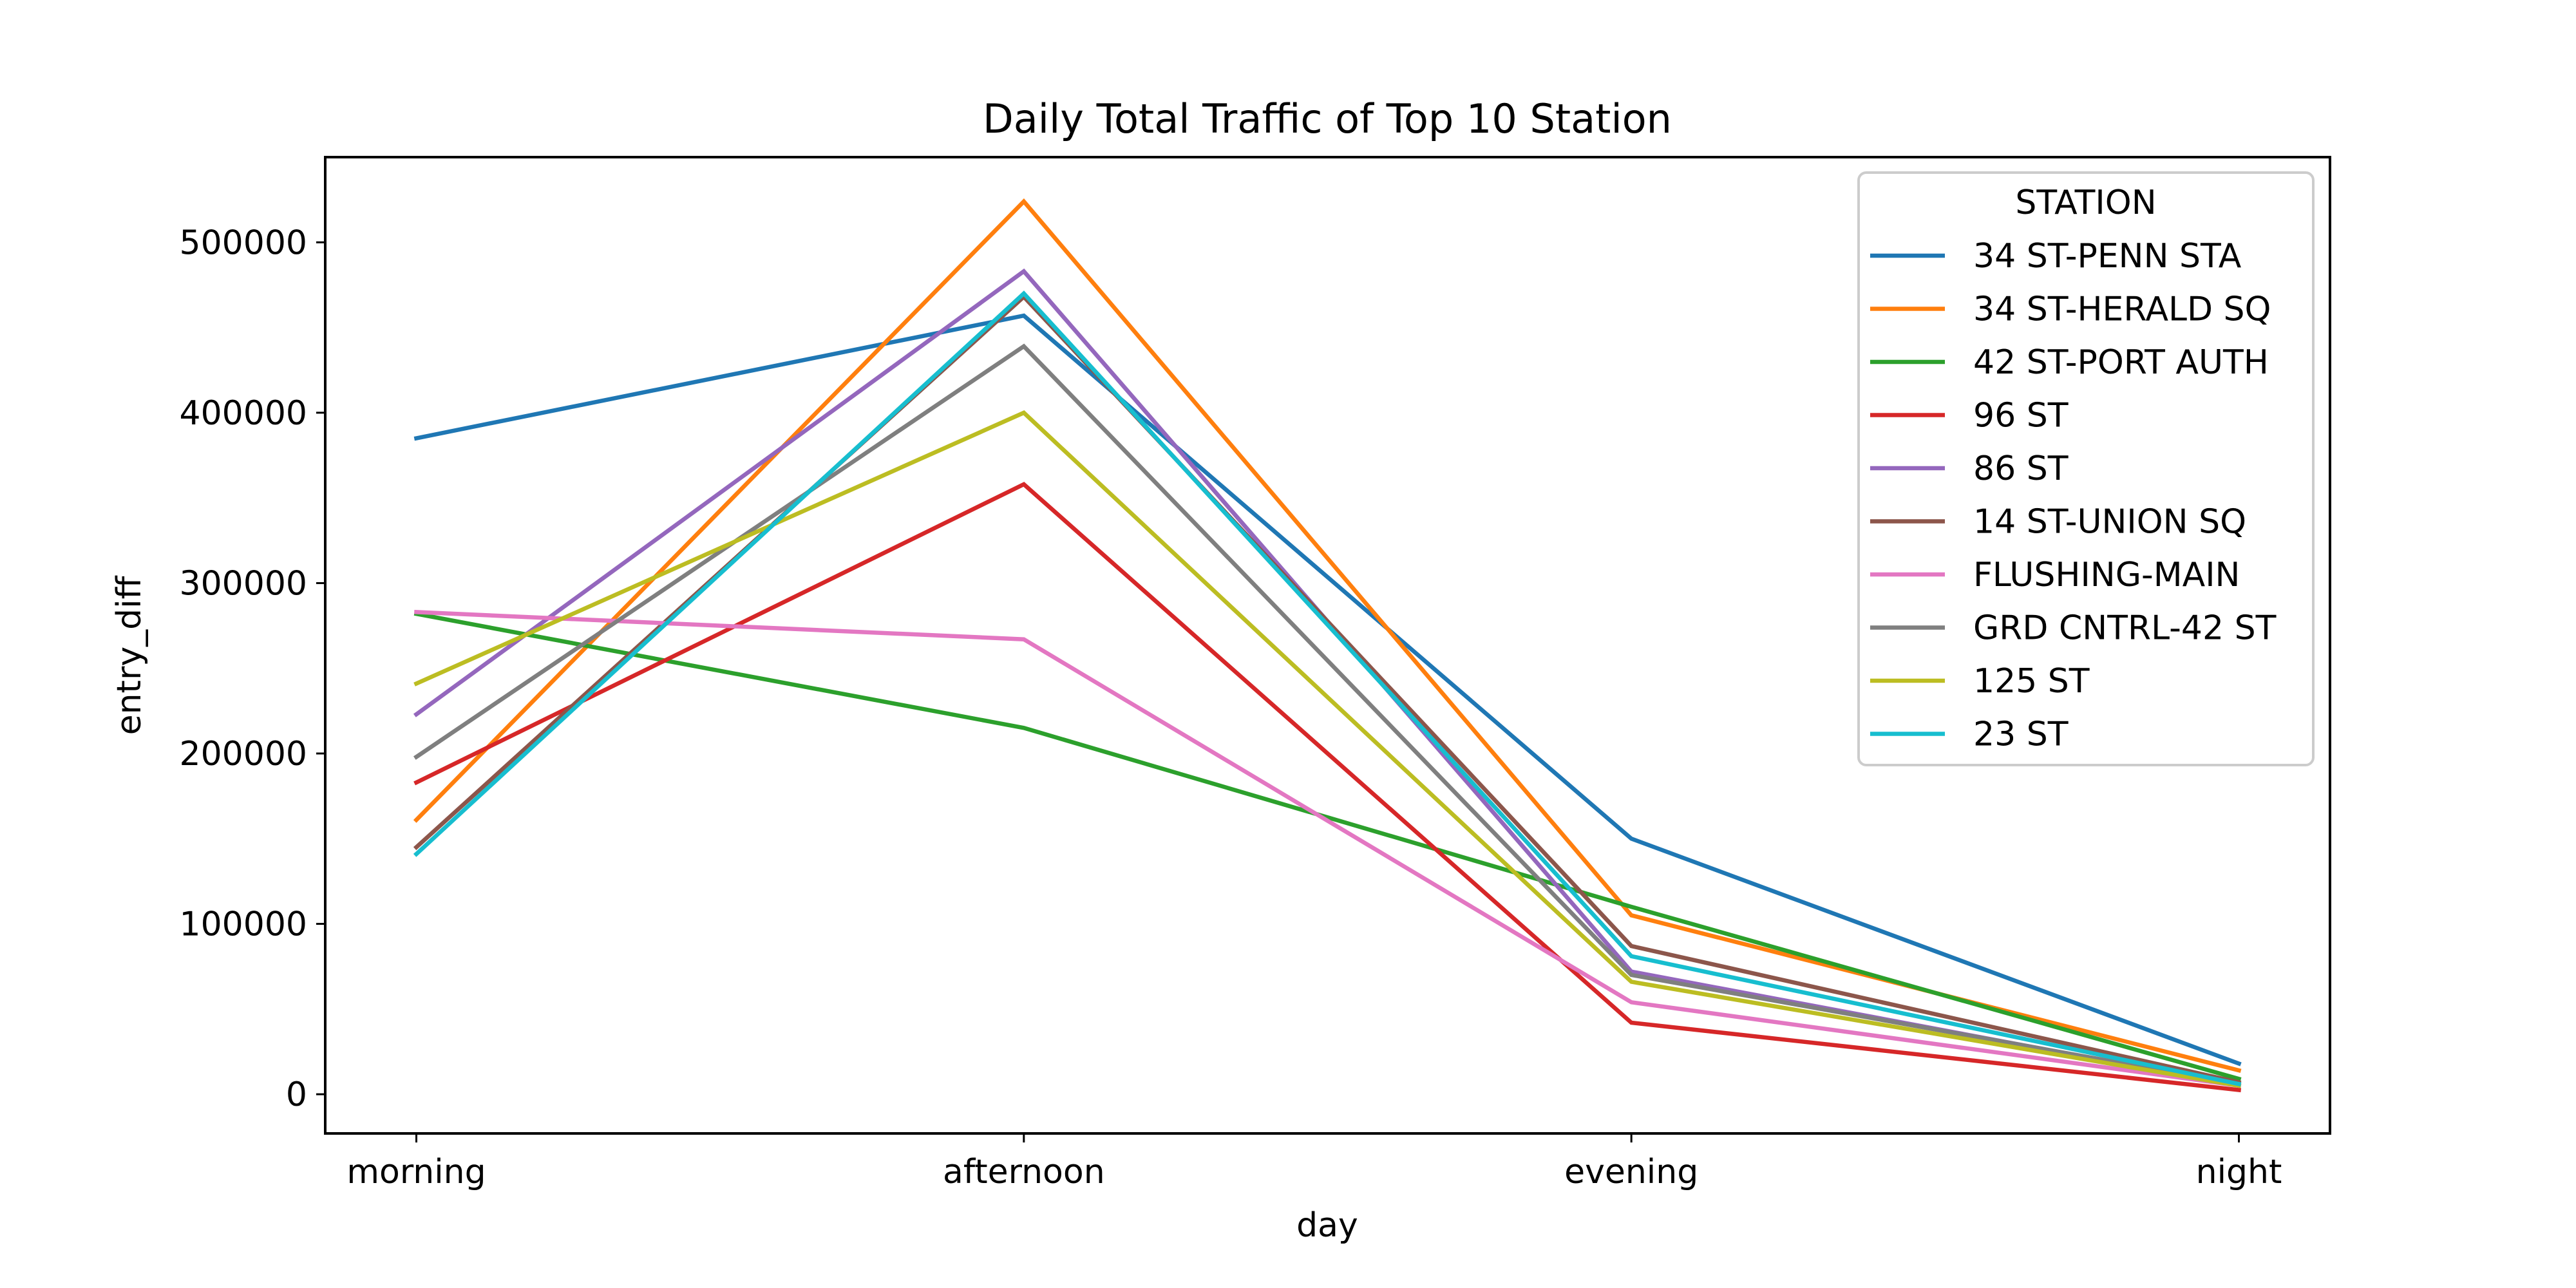  I want to click on legend-entry: 34 ST-PENN STA, so click(2056, 256).